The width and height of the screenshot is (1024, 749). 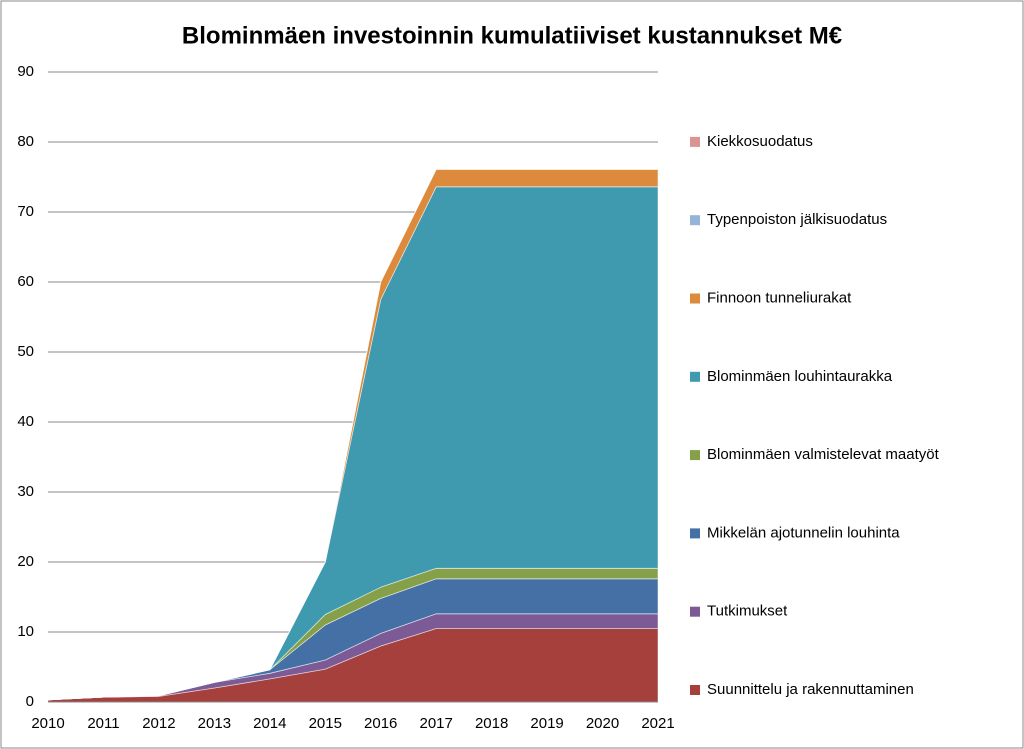 What do you see at coordinates (491, 723) in the screenshot?
I see `x-tick-label: 2018` at bounding box center [491, 723].